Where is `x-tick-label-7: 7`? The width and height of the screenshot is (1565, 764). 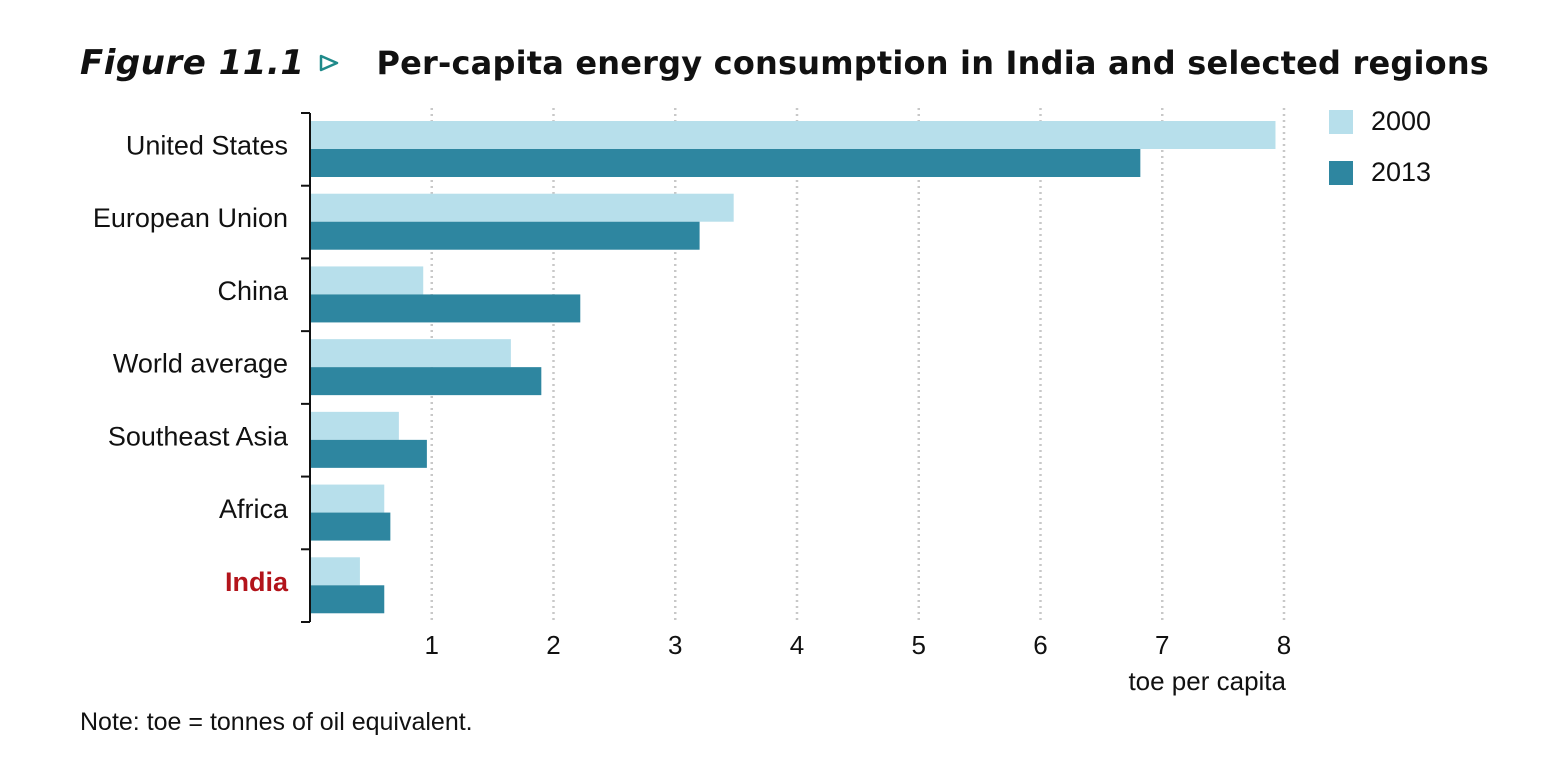 x-tick-label-7: 7 is located at coordinates (1162, 645).